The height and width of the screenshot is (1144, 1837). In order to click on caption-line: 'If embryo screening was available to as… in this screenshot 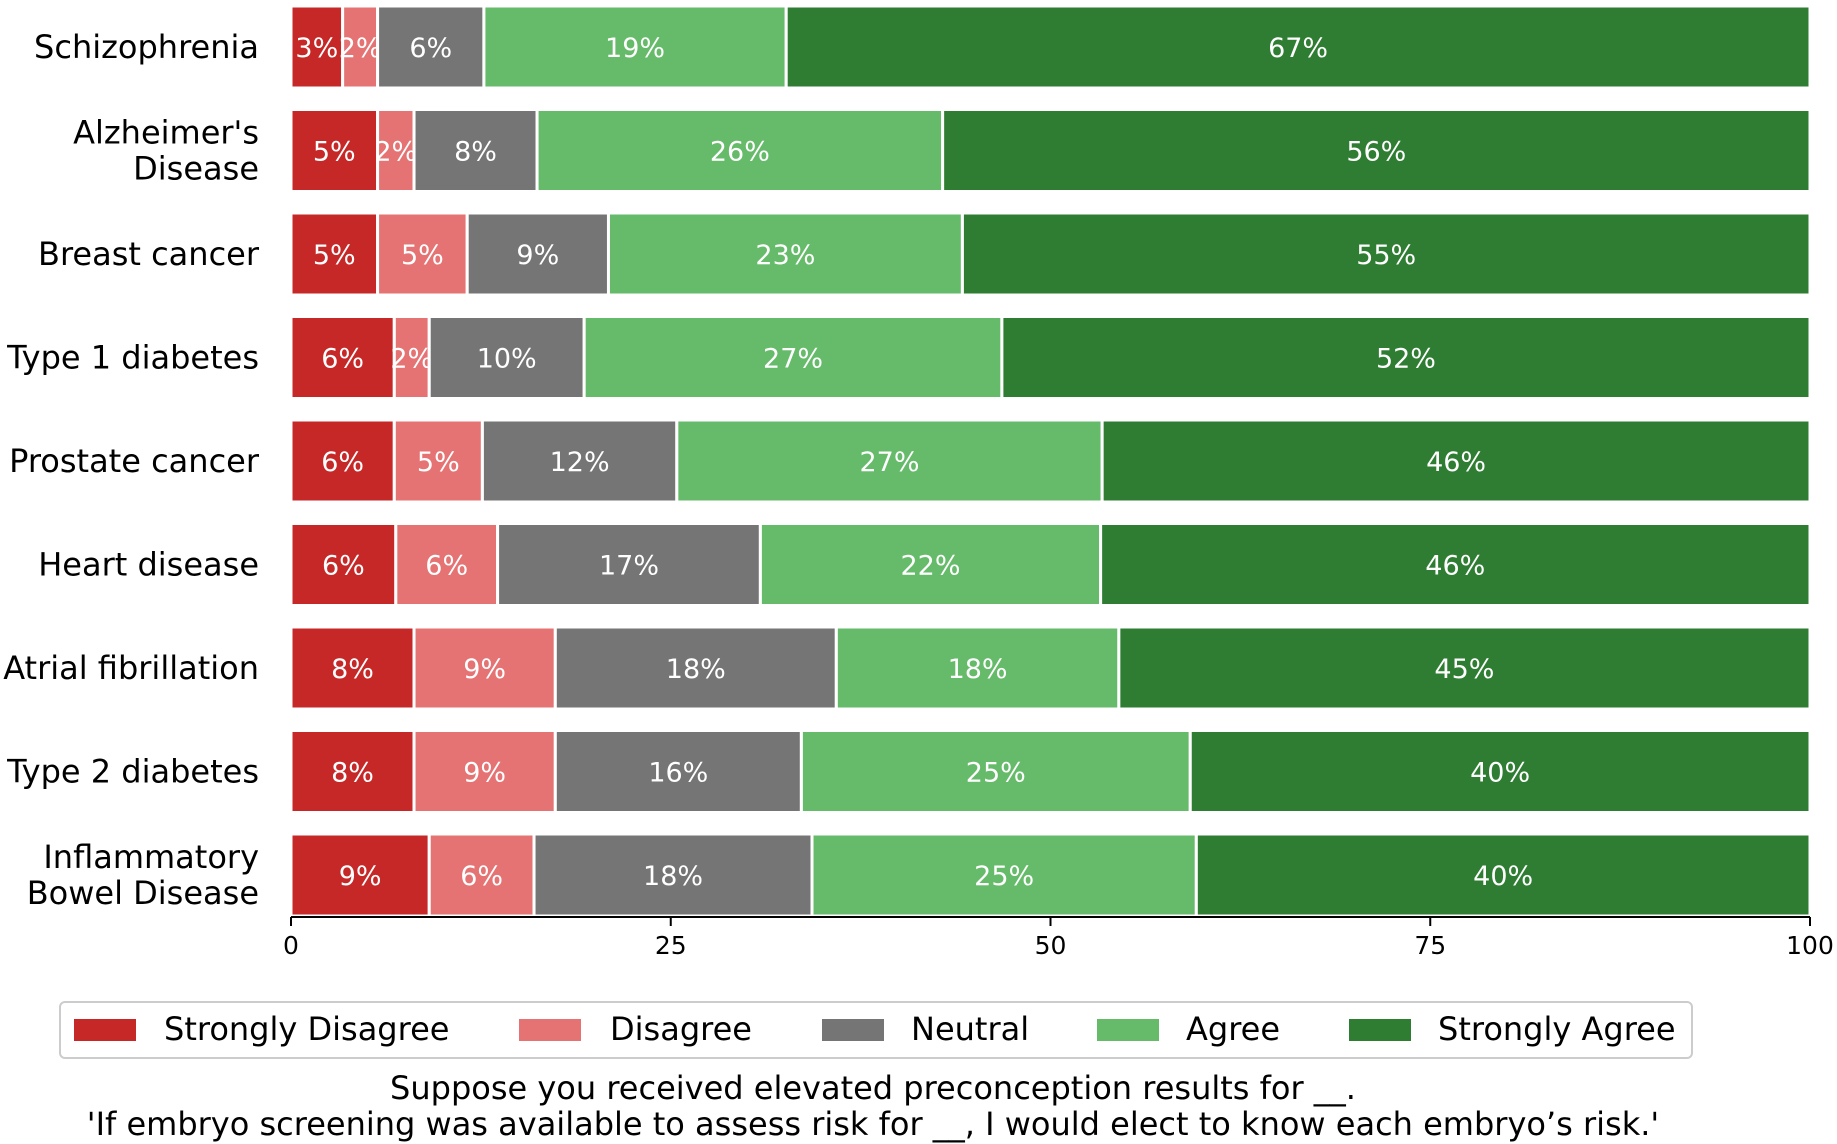, I will do `click(873, 1124)`.